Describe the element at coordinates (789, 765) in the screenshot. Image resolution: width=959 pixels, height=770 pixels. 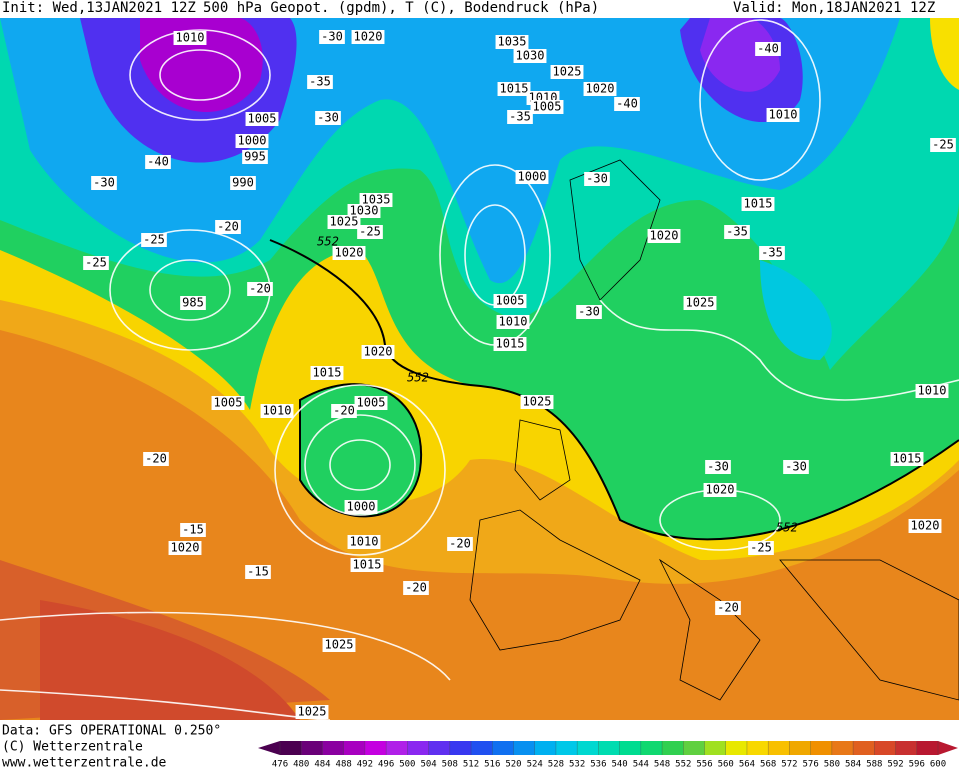
I see `colorbar-tick-label: 572` at that location.